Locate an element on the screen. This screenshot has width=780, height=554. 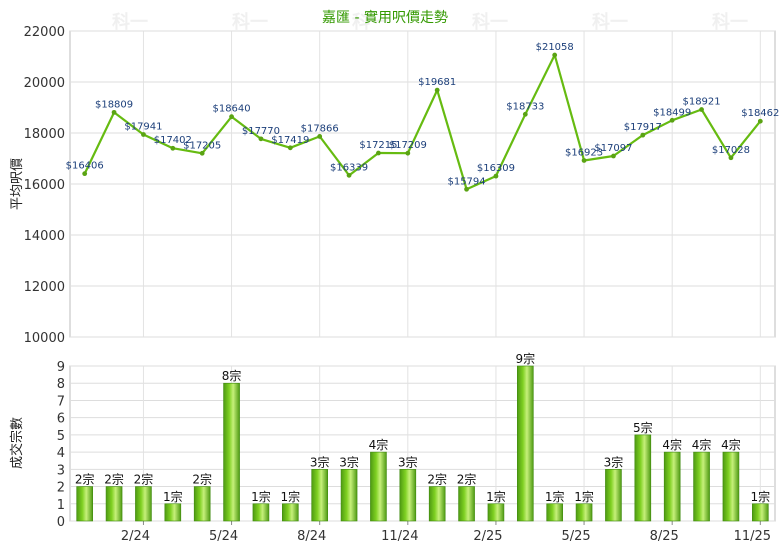
price-axis-label: 平均呎價 is located at coordinates (17, 184).